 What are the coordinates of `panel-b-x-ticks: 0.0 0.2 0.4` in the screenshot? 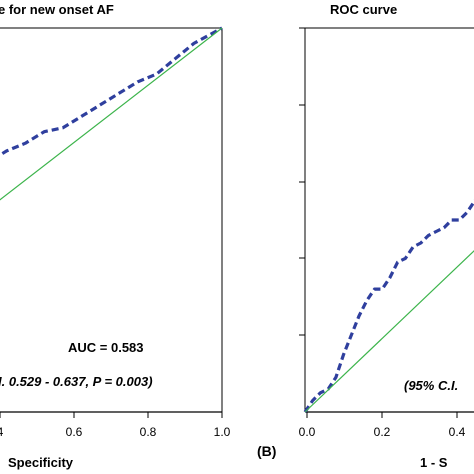 It's located at (382, 425).